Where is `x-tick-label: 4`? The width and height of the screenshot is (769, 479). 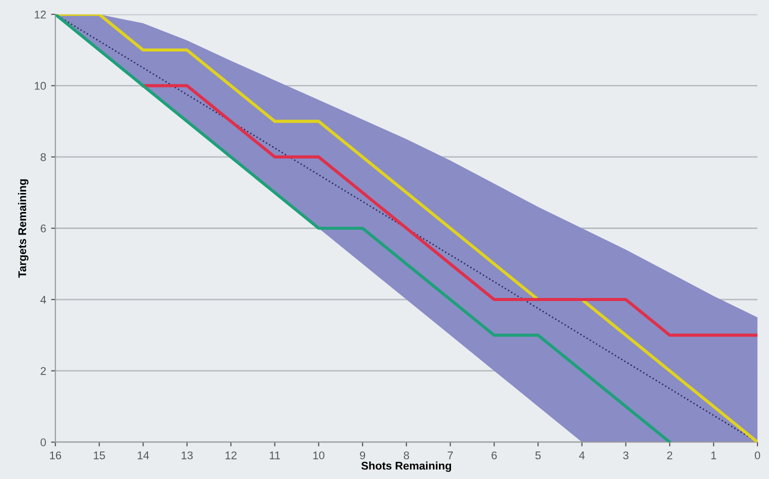 x-tick-label: 4 is located at coordinates (582, 456).